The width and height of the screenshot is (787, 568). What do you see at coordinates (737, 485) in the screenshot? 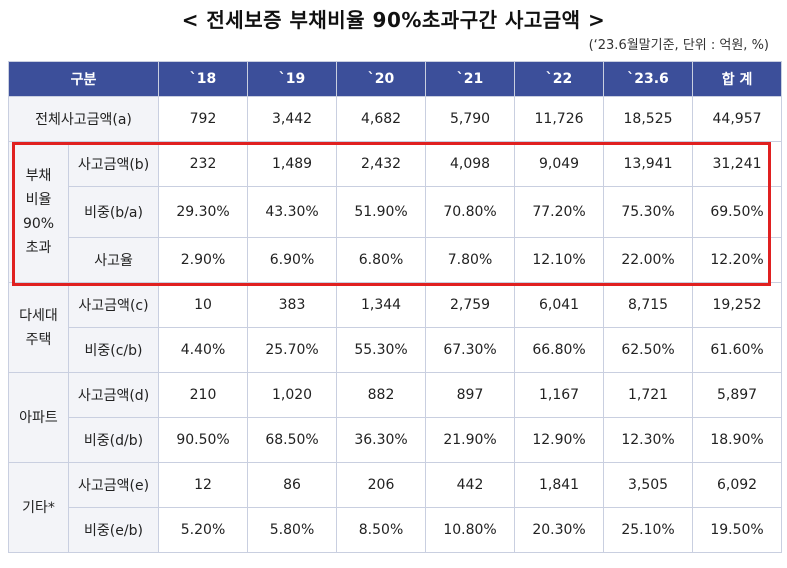
I see `table-cell: 6,092` at bounding box center [737, 485].